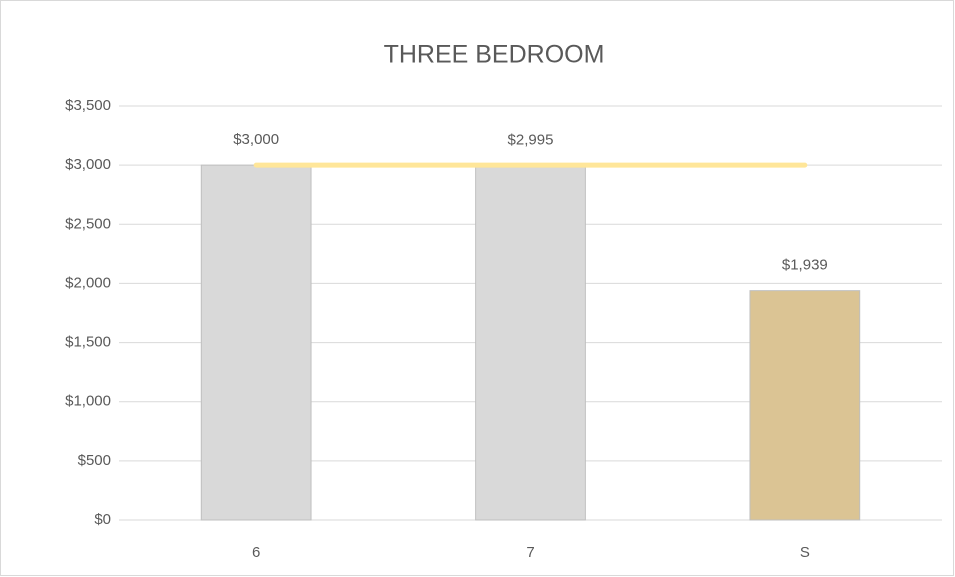  What do you see at coordinates (88, 223) in the screenshot?
I see `y-tick-label: $2,500` at bounding box center [88, 223].